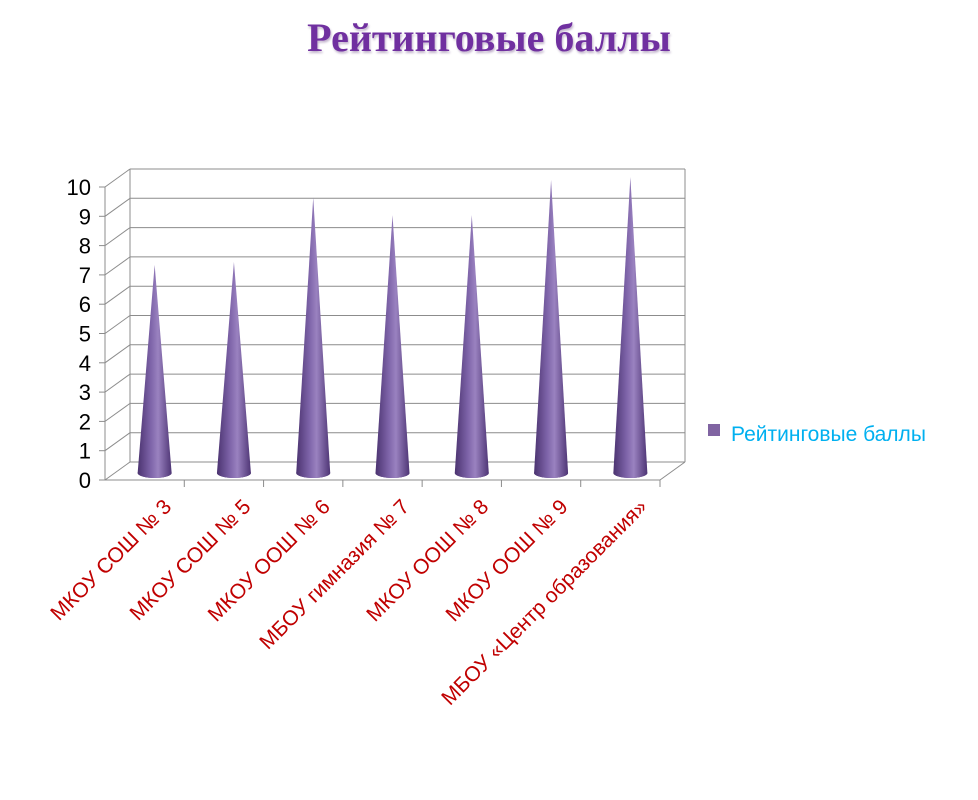  I want to click on legend-label: Рейтинговые баллы, so click(828, 434).